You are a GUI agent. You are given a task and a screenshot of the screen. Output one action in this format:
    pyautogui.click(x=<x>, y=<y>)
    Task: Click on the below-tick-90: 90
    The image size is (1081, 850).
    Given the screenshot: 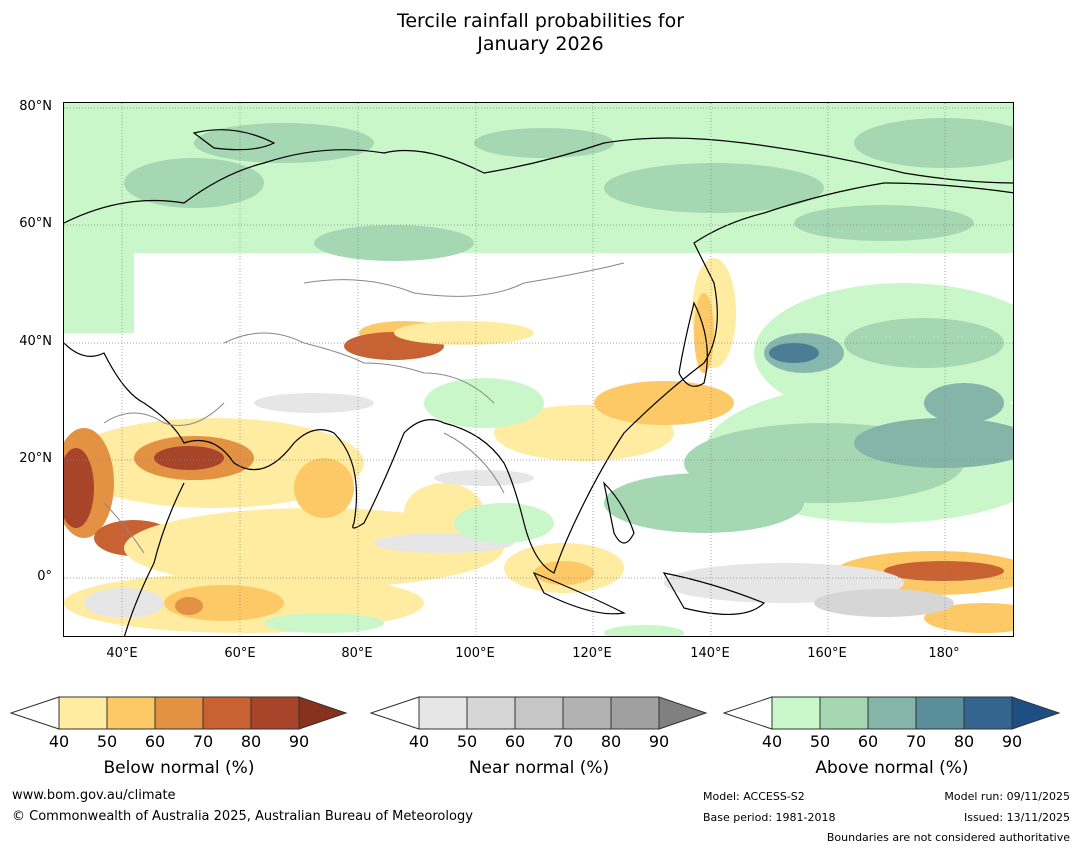 What is the action you would take?
    pyautogui.click(x=299, y=741)
    